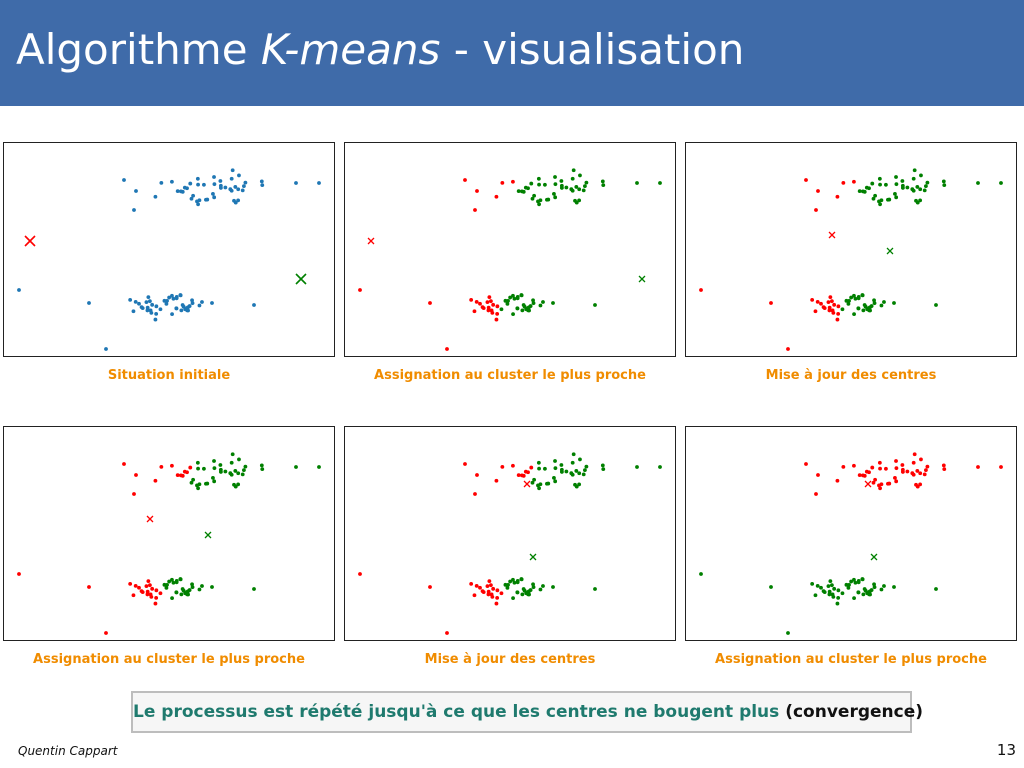 The image size is (1024, 768). Describe the element at coordinates (510, 659) in the screenshot. I see `caption-5: Mise à jour des centres` at that location.